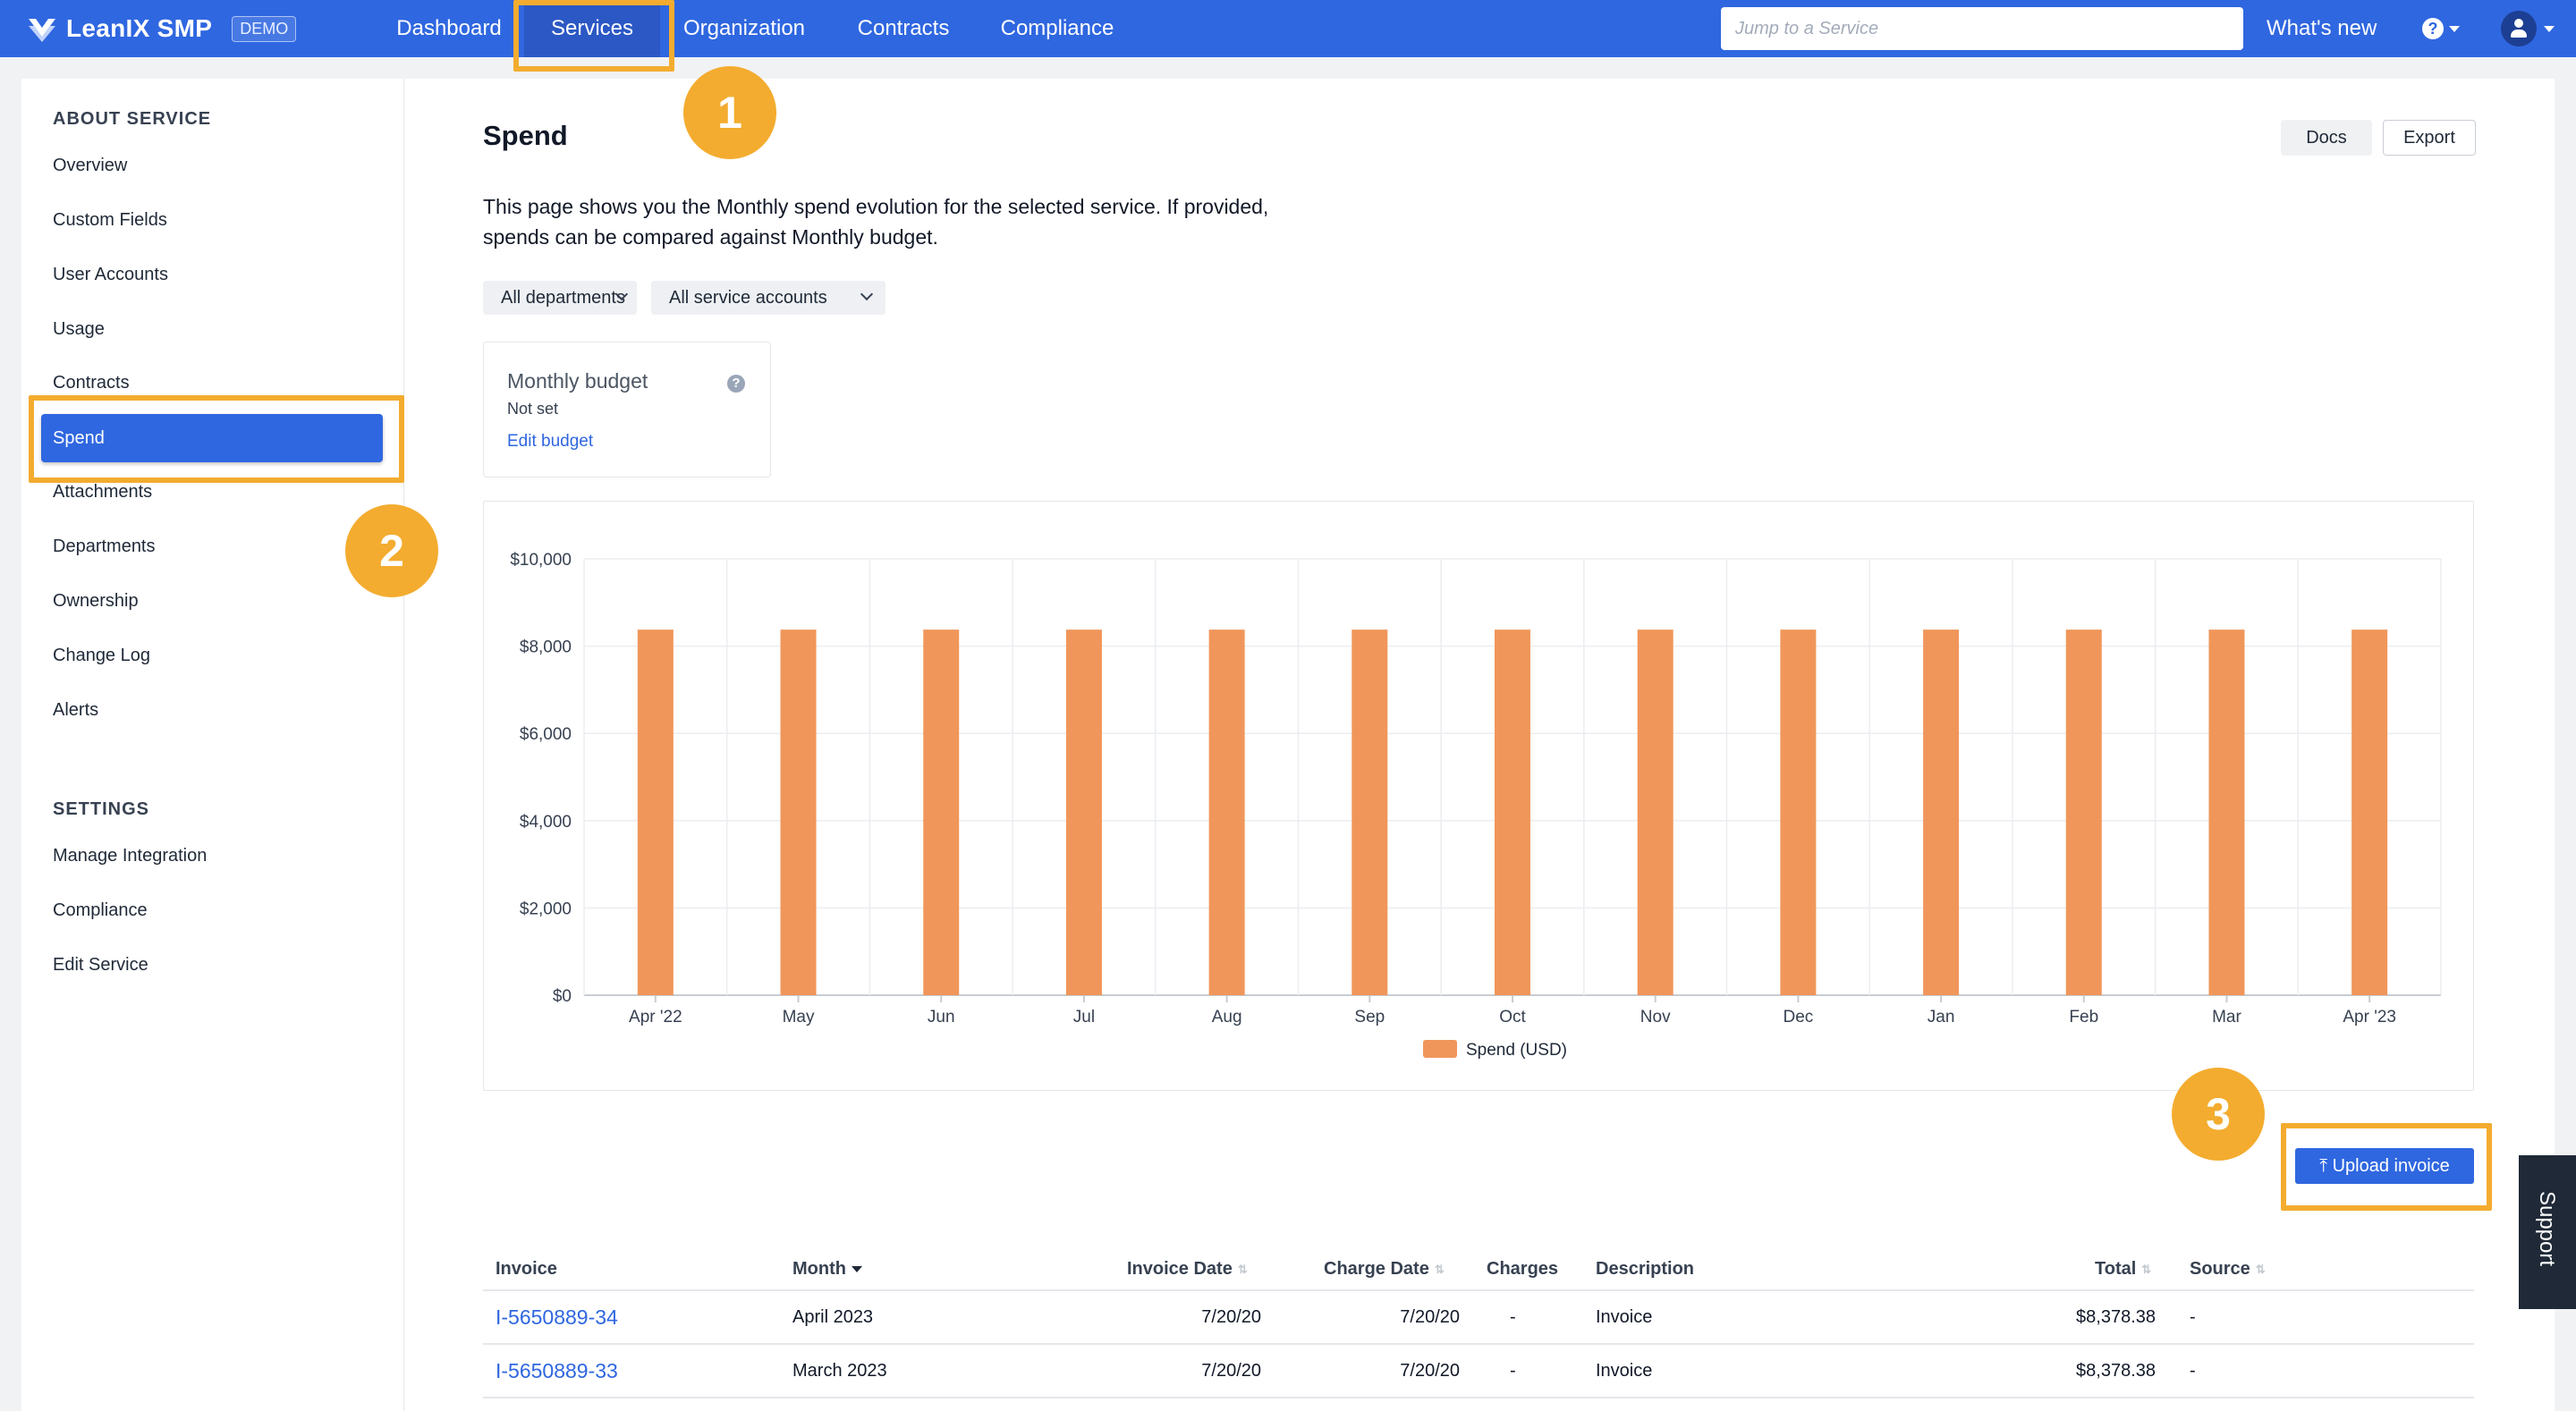 This screenshot has height=1411, width=2576. Describe the element at coordinates (2228, 1269) in the screenshot. I see `column-header-source: Source ⇅` at that location.